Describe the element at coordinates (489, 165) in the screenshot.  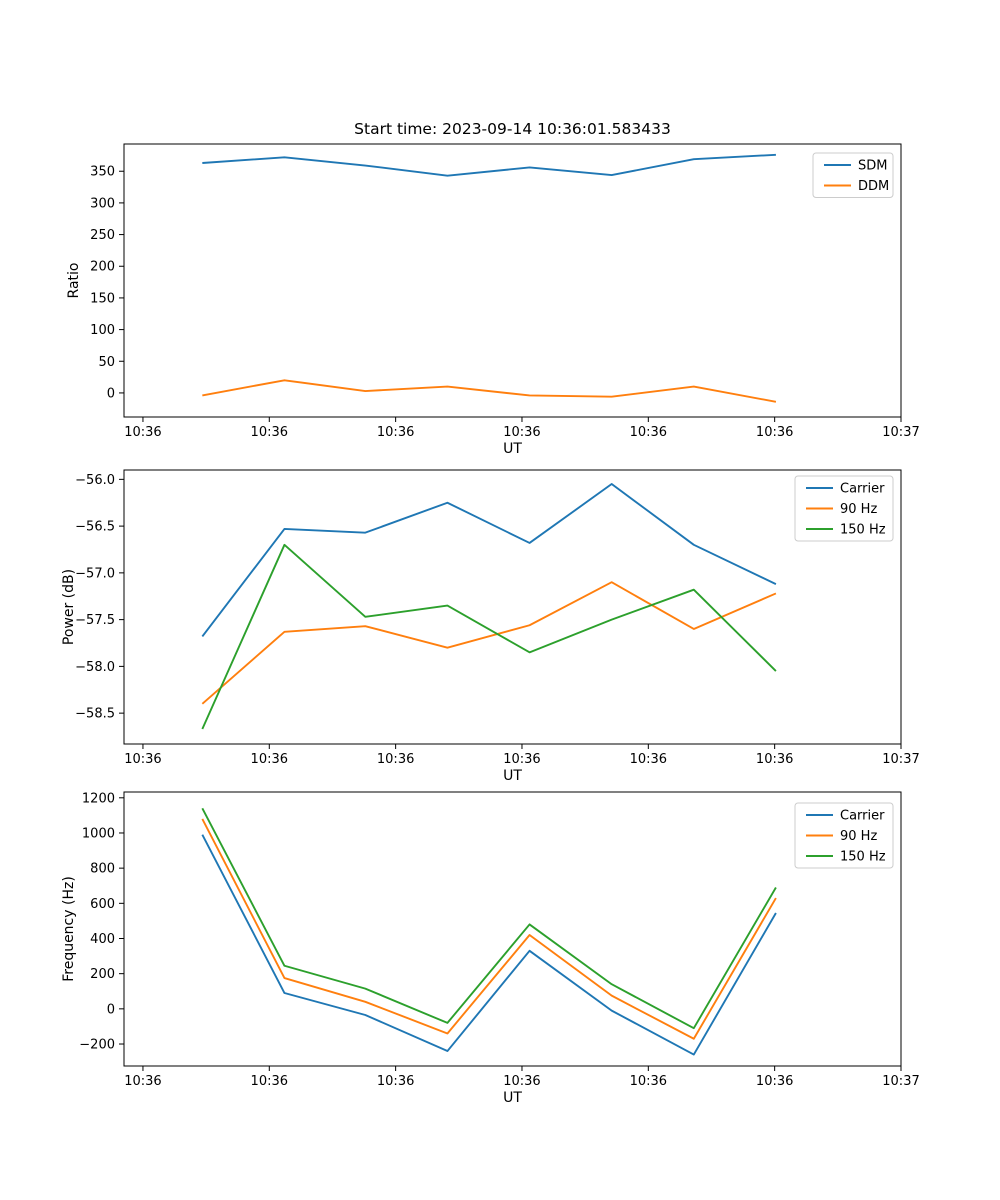
I see `ratio-sdm-line` at that location.